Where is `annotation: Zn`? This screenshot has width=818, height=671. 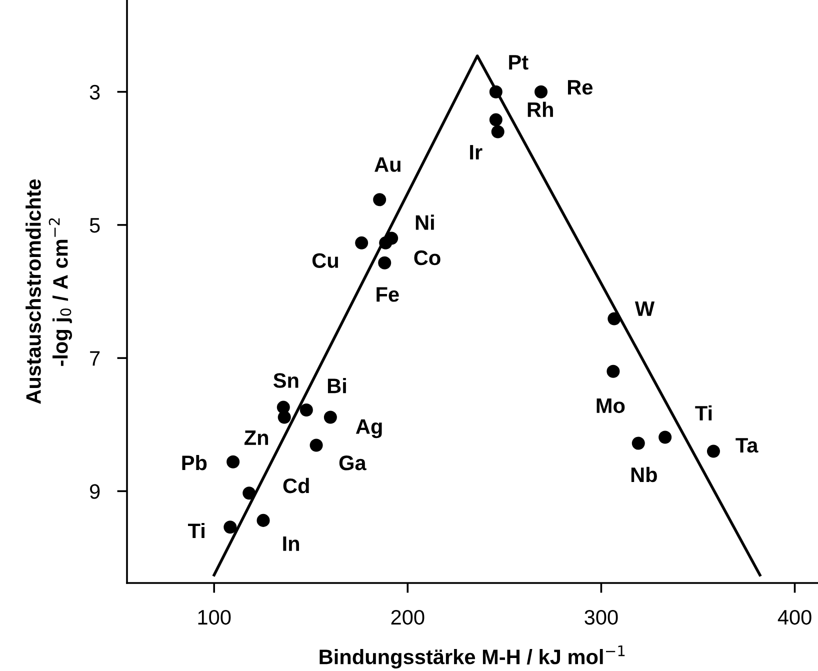
annotation: Zn is located at coordinates (256, 437).